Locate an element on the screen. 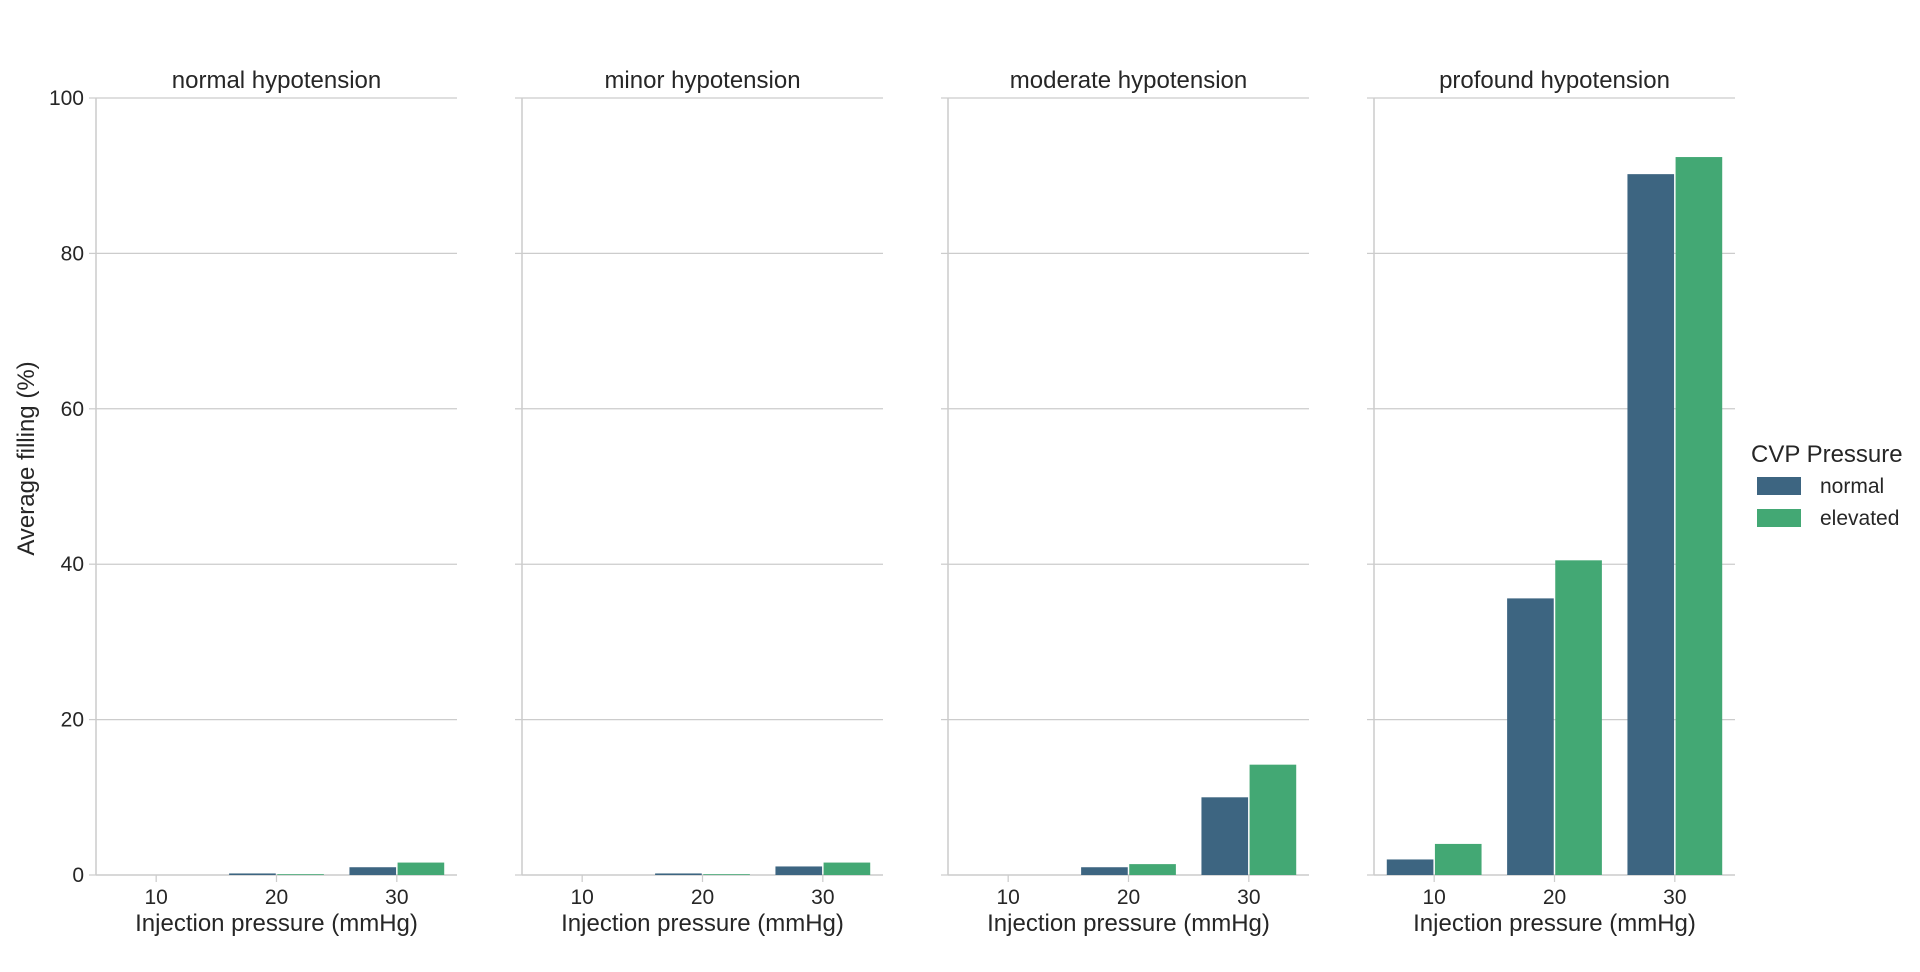  facet-title: normal hypotension is located at coordinates (276, 80).